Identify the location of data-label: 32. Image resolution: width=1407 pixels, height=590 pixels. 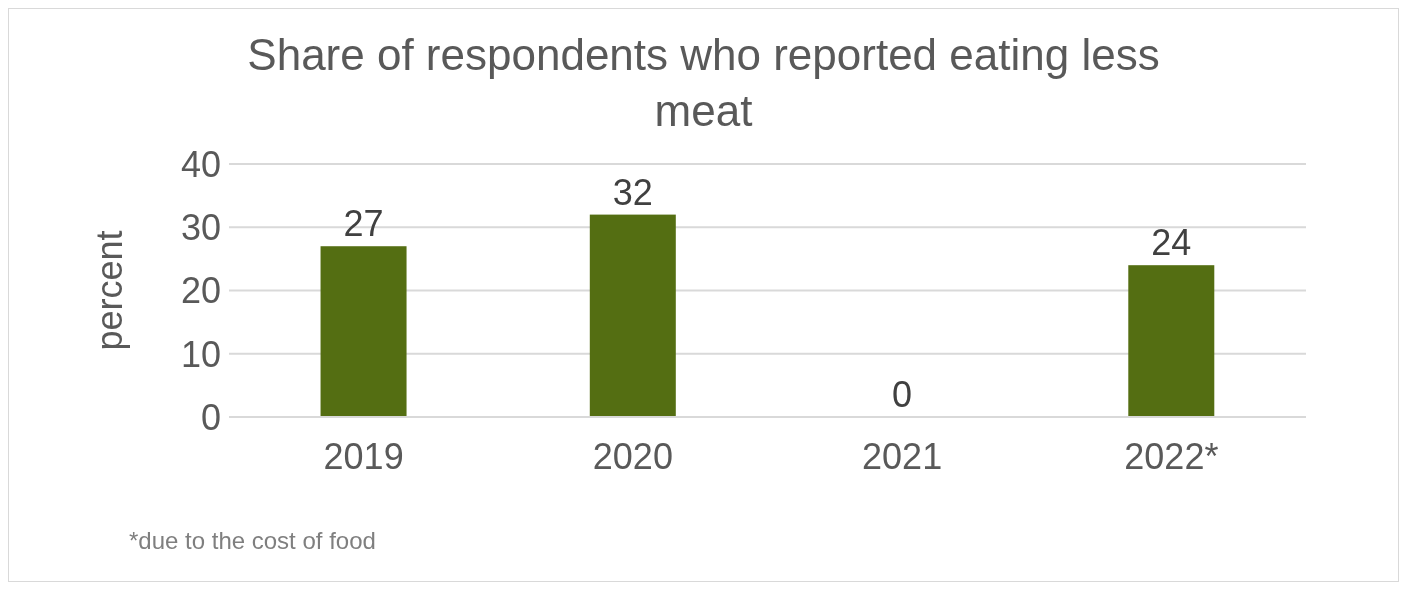
(632, 192).